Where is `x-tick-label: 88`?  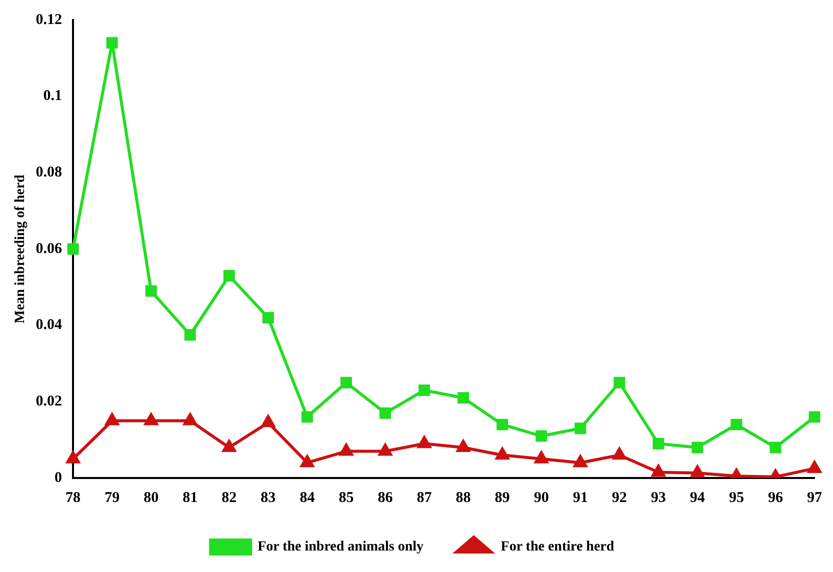
x-tick-label: 88 is located at coordinates (463, 498).